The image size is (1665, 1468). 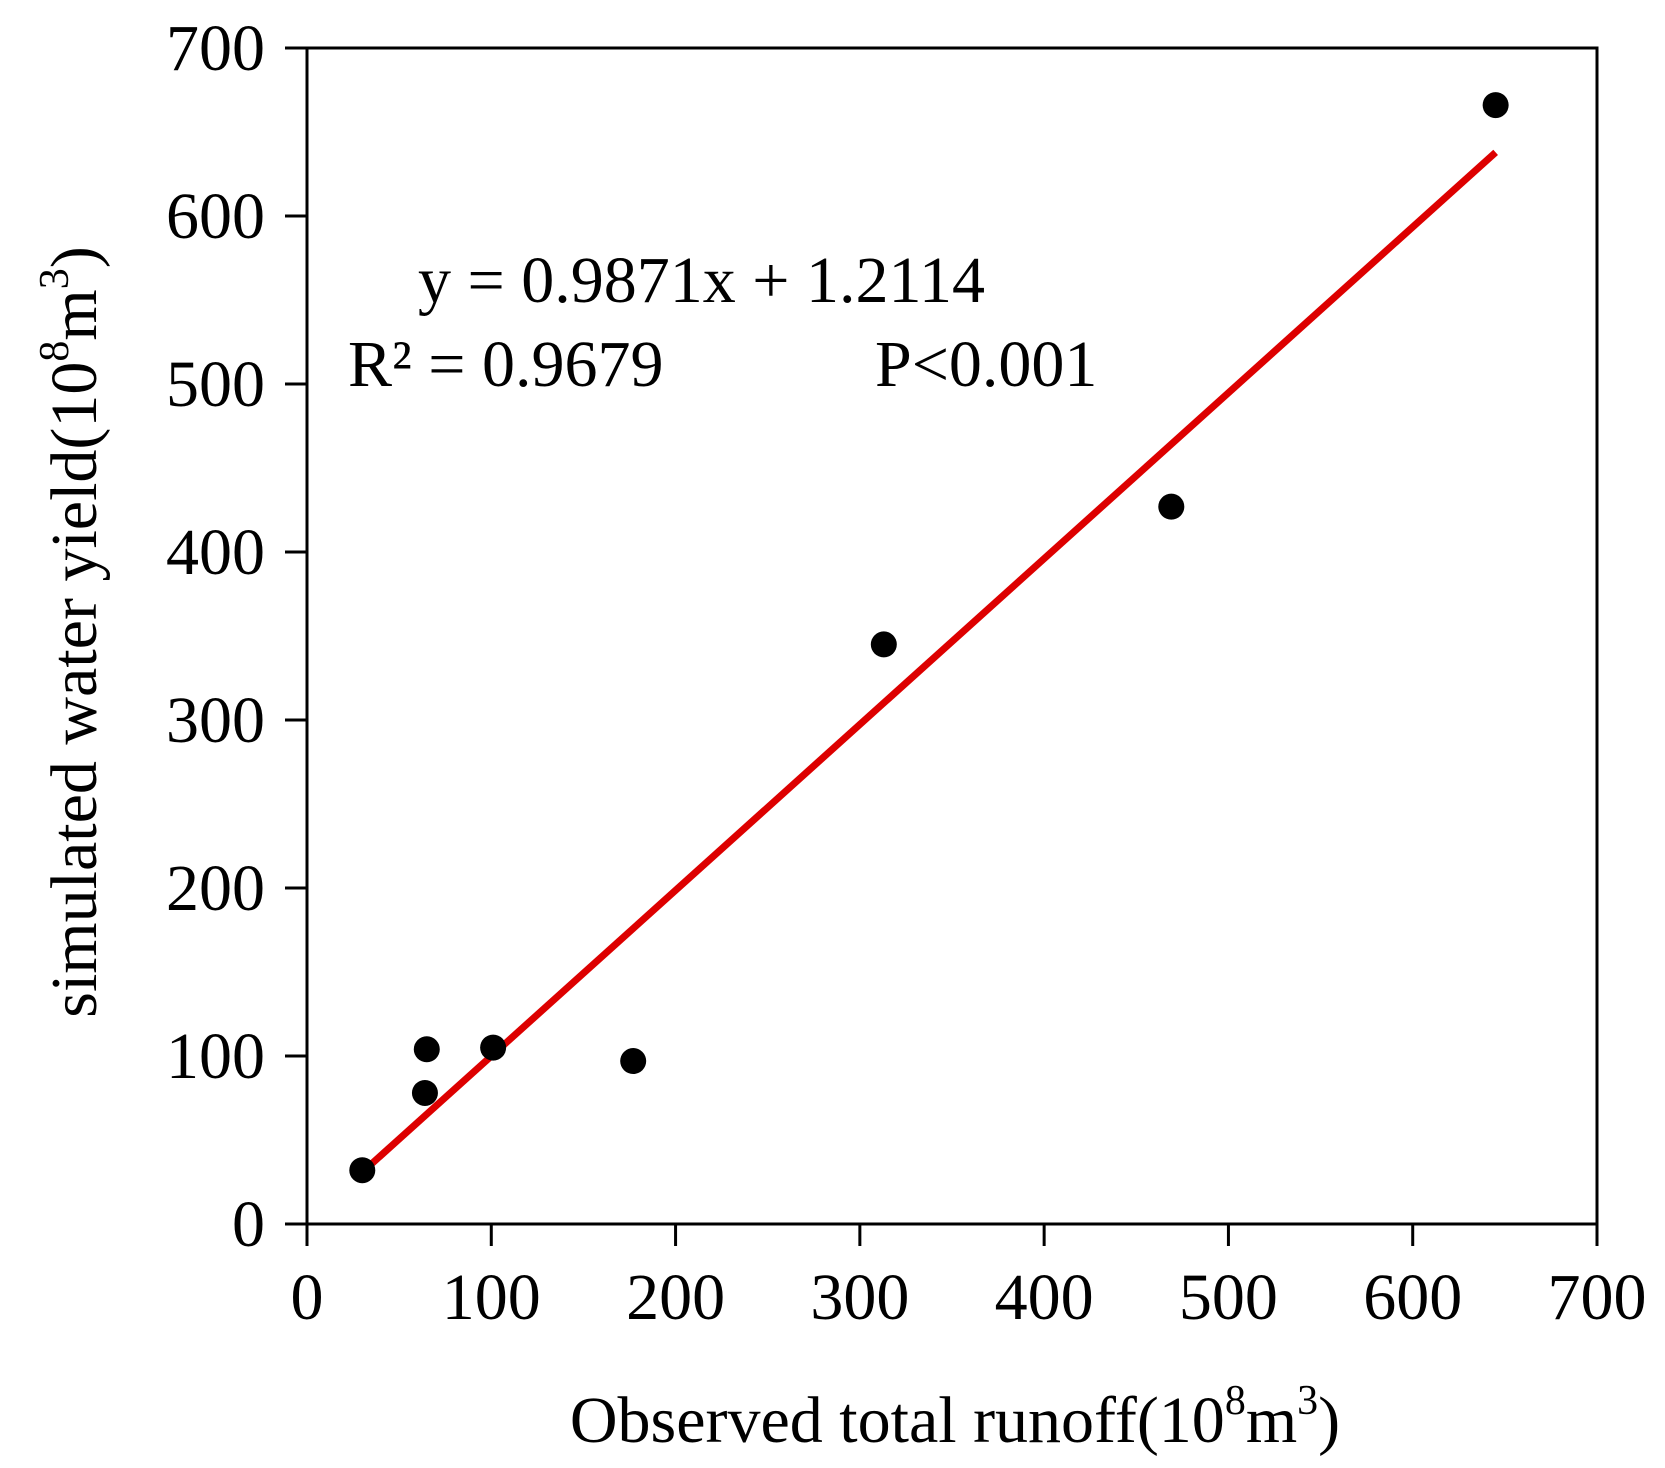 What do you see at coordinates (1044, 1297) in the screenshot?
I see `x-tick-label: 400` at bounding box center [1044, 1297].